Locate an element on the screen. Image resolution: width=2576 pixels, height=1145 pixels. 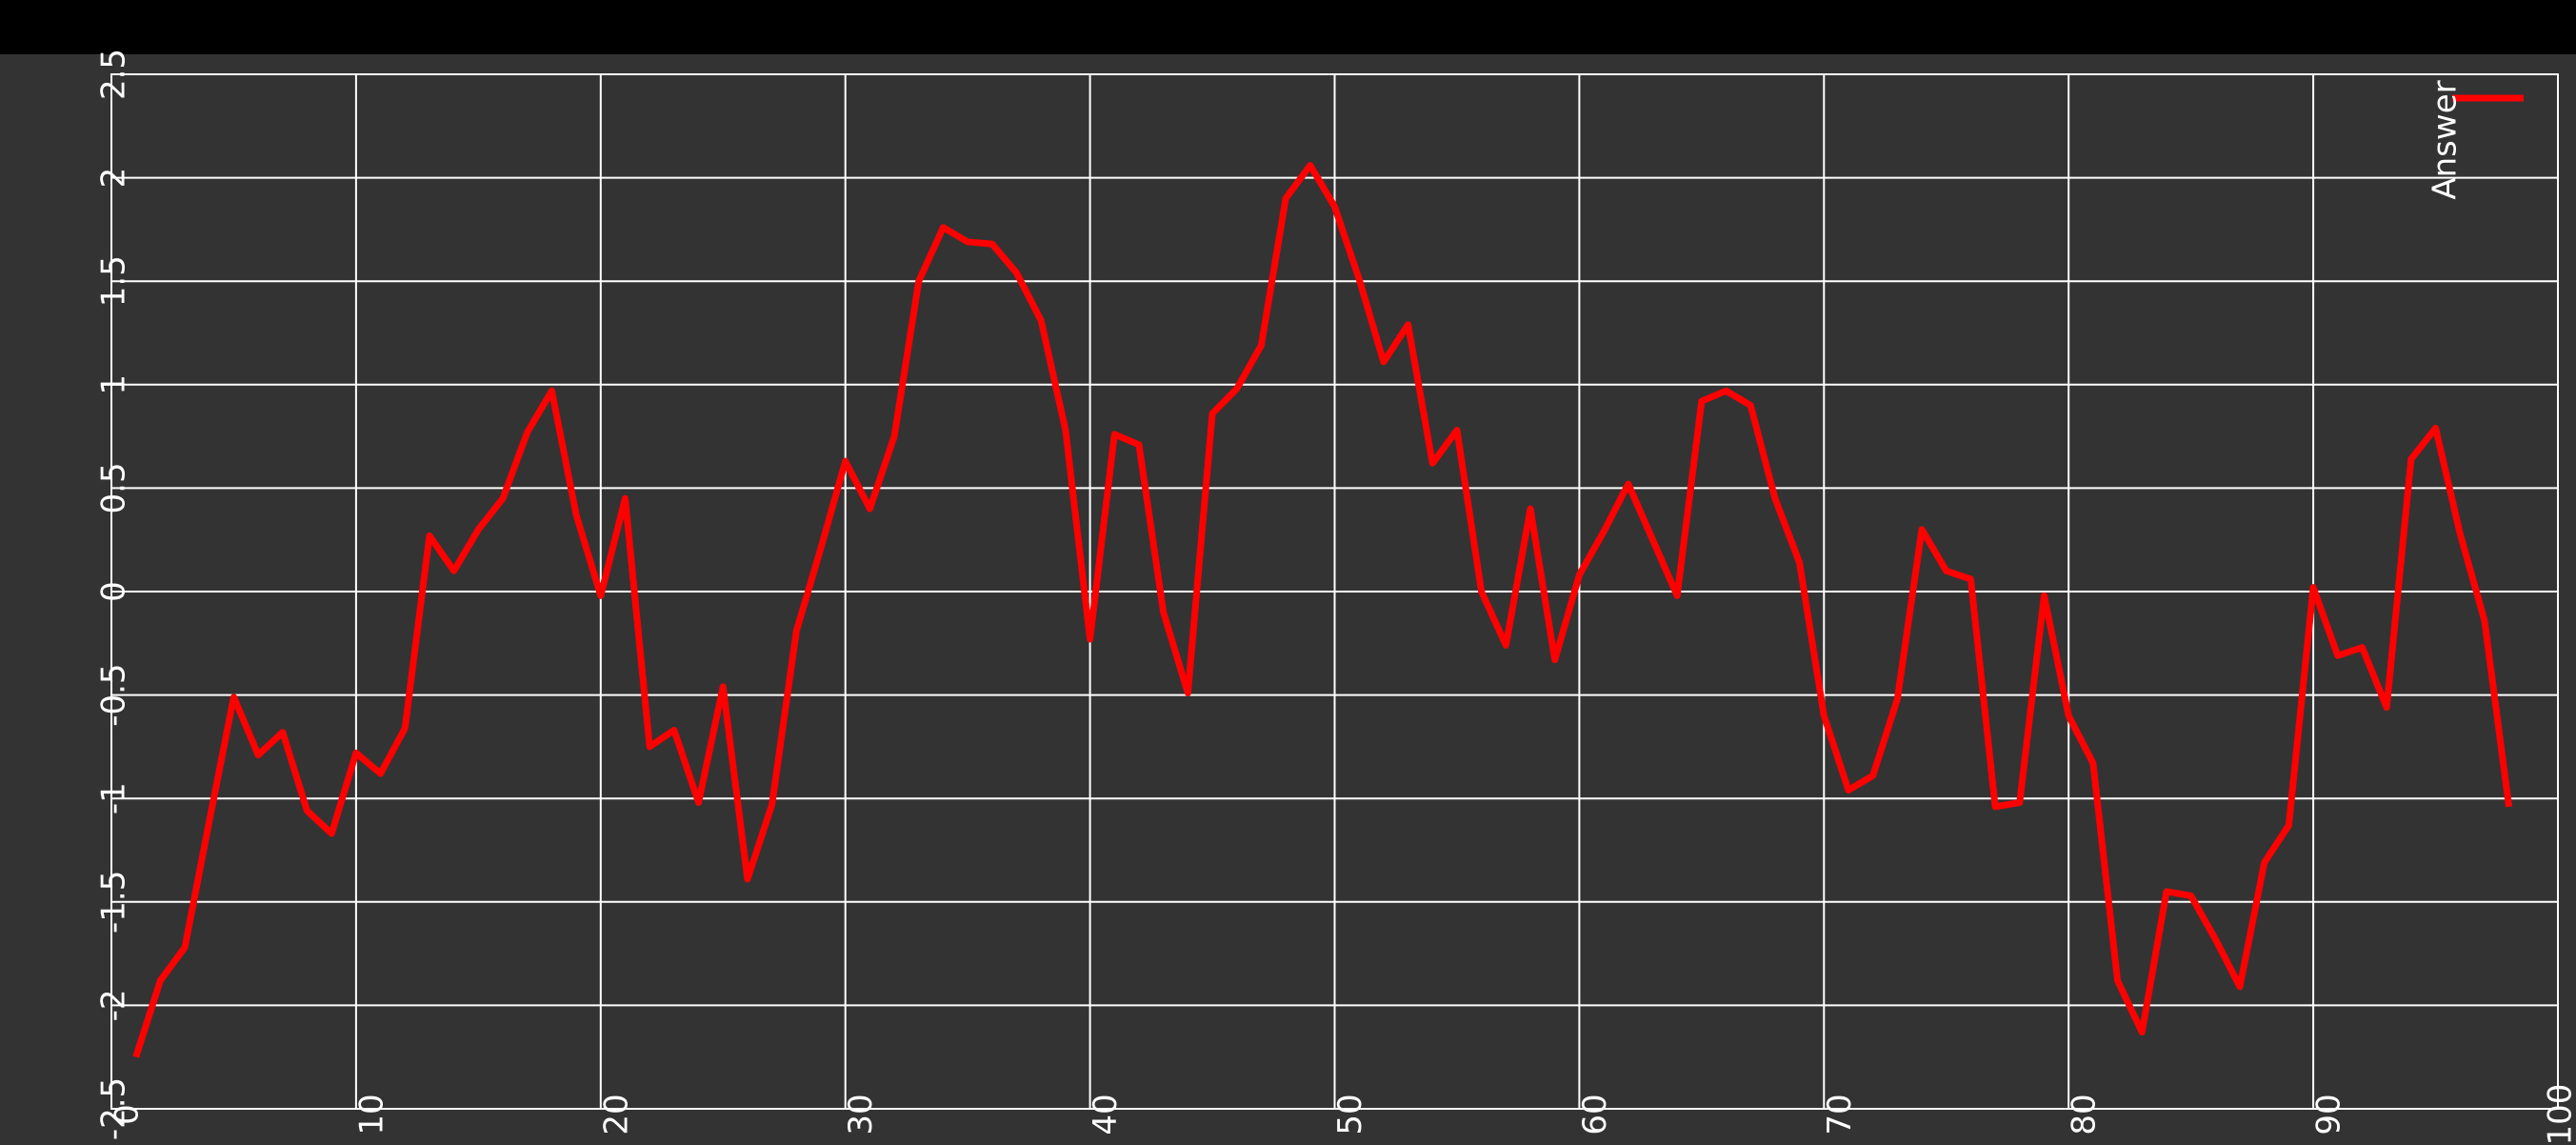
y-tick-label: -1 is located at coordinates (114, 798).